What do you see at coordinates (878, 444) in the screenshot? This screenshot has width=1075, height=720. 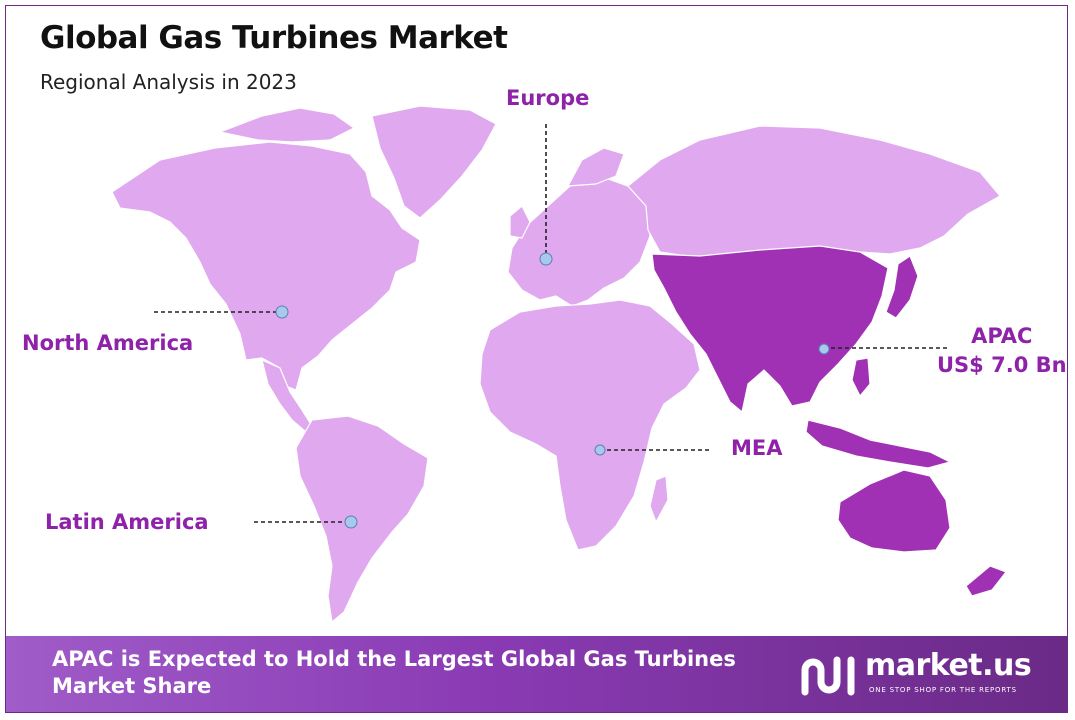 I see `indonesia-region` at bounding box center [878, 444].